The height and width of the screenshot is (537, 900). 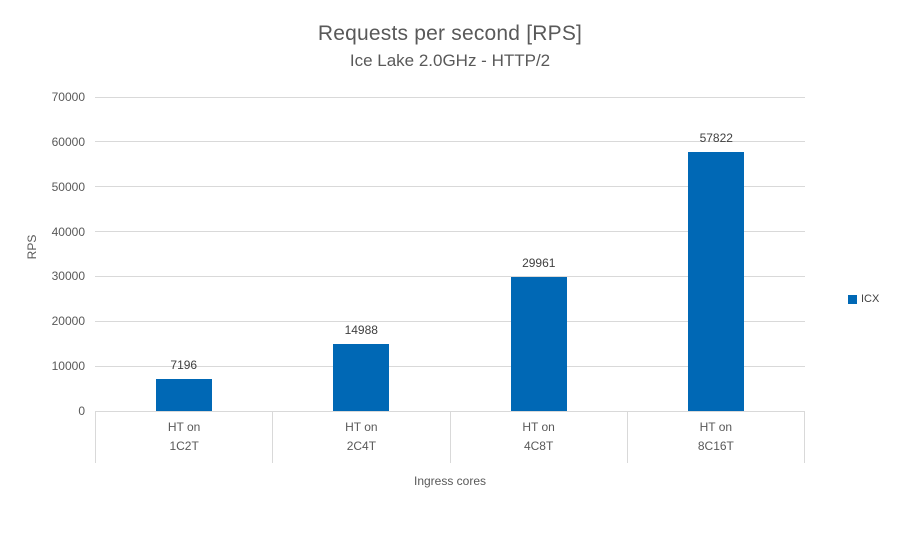 What do you see at coordinates (68, 186) in the screenshot?
I see `y-tick-label: 50000` at bounding box center [68, 186].